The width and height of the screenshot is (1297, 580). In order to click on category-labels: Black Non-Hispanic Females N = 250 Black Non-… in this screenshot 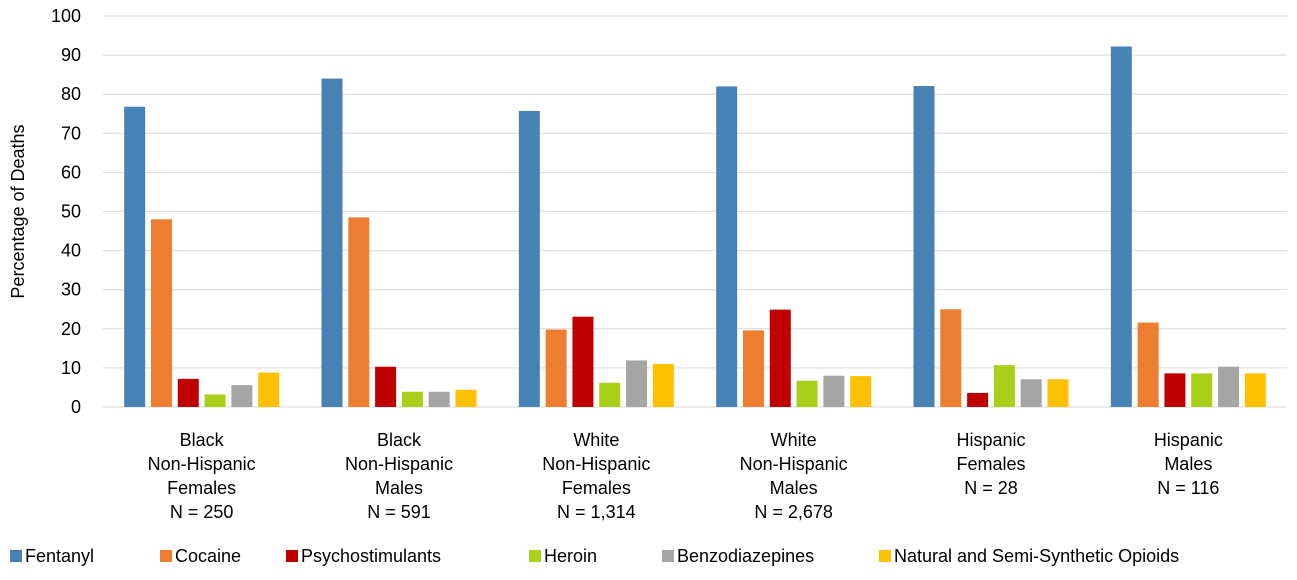, I will do `click(685, 476)`.